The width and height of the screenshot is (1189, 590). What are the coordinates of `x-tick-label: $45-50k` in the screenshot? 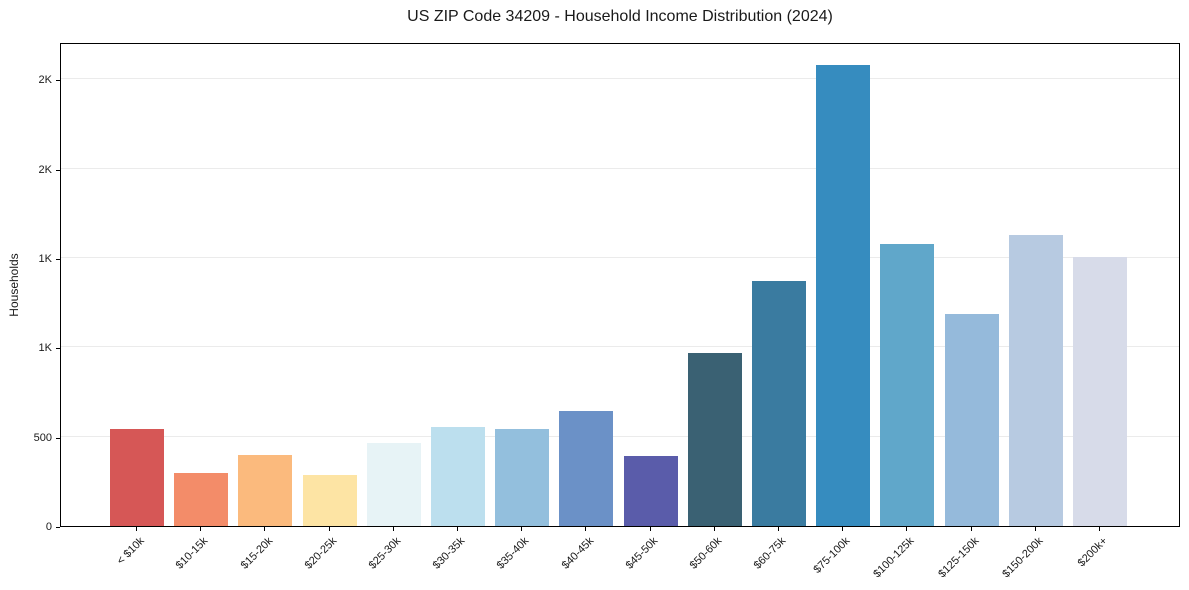 It's located at (642, 553).